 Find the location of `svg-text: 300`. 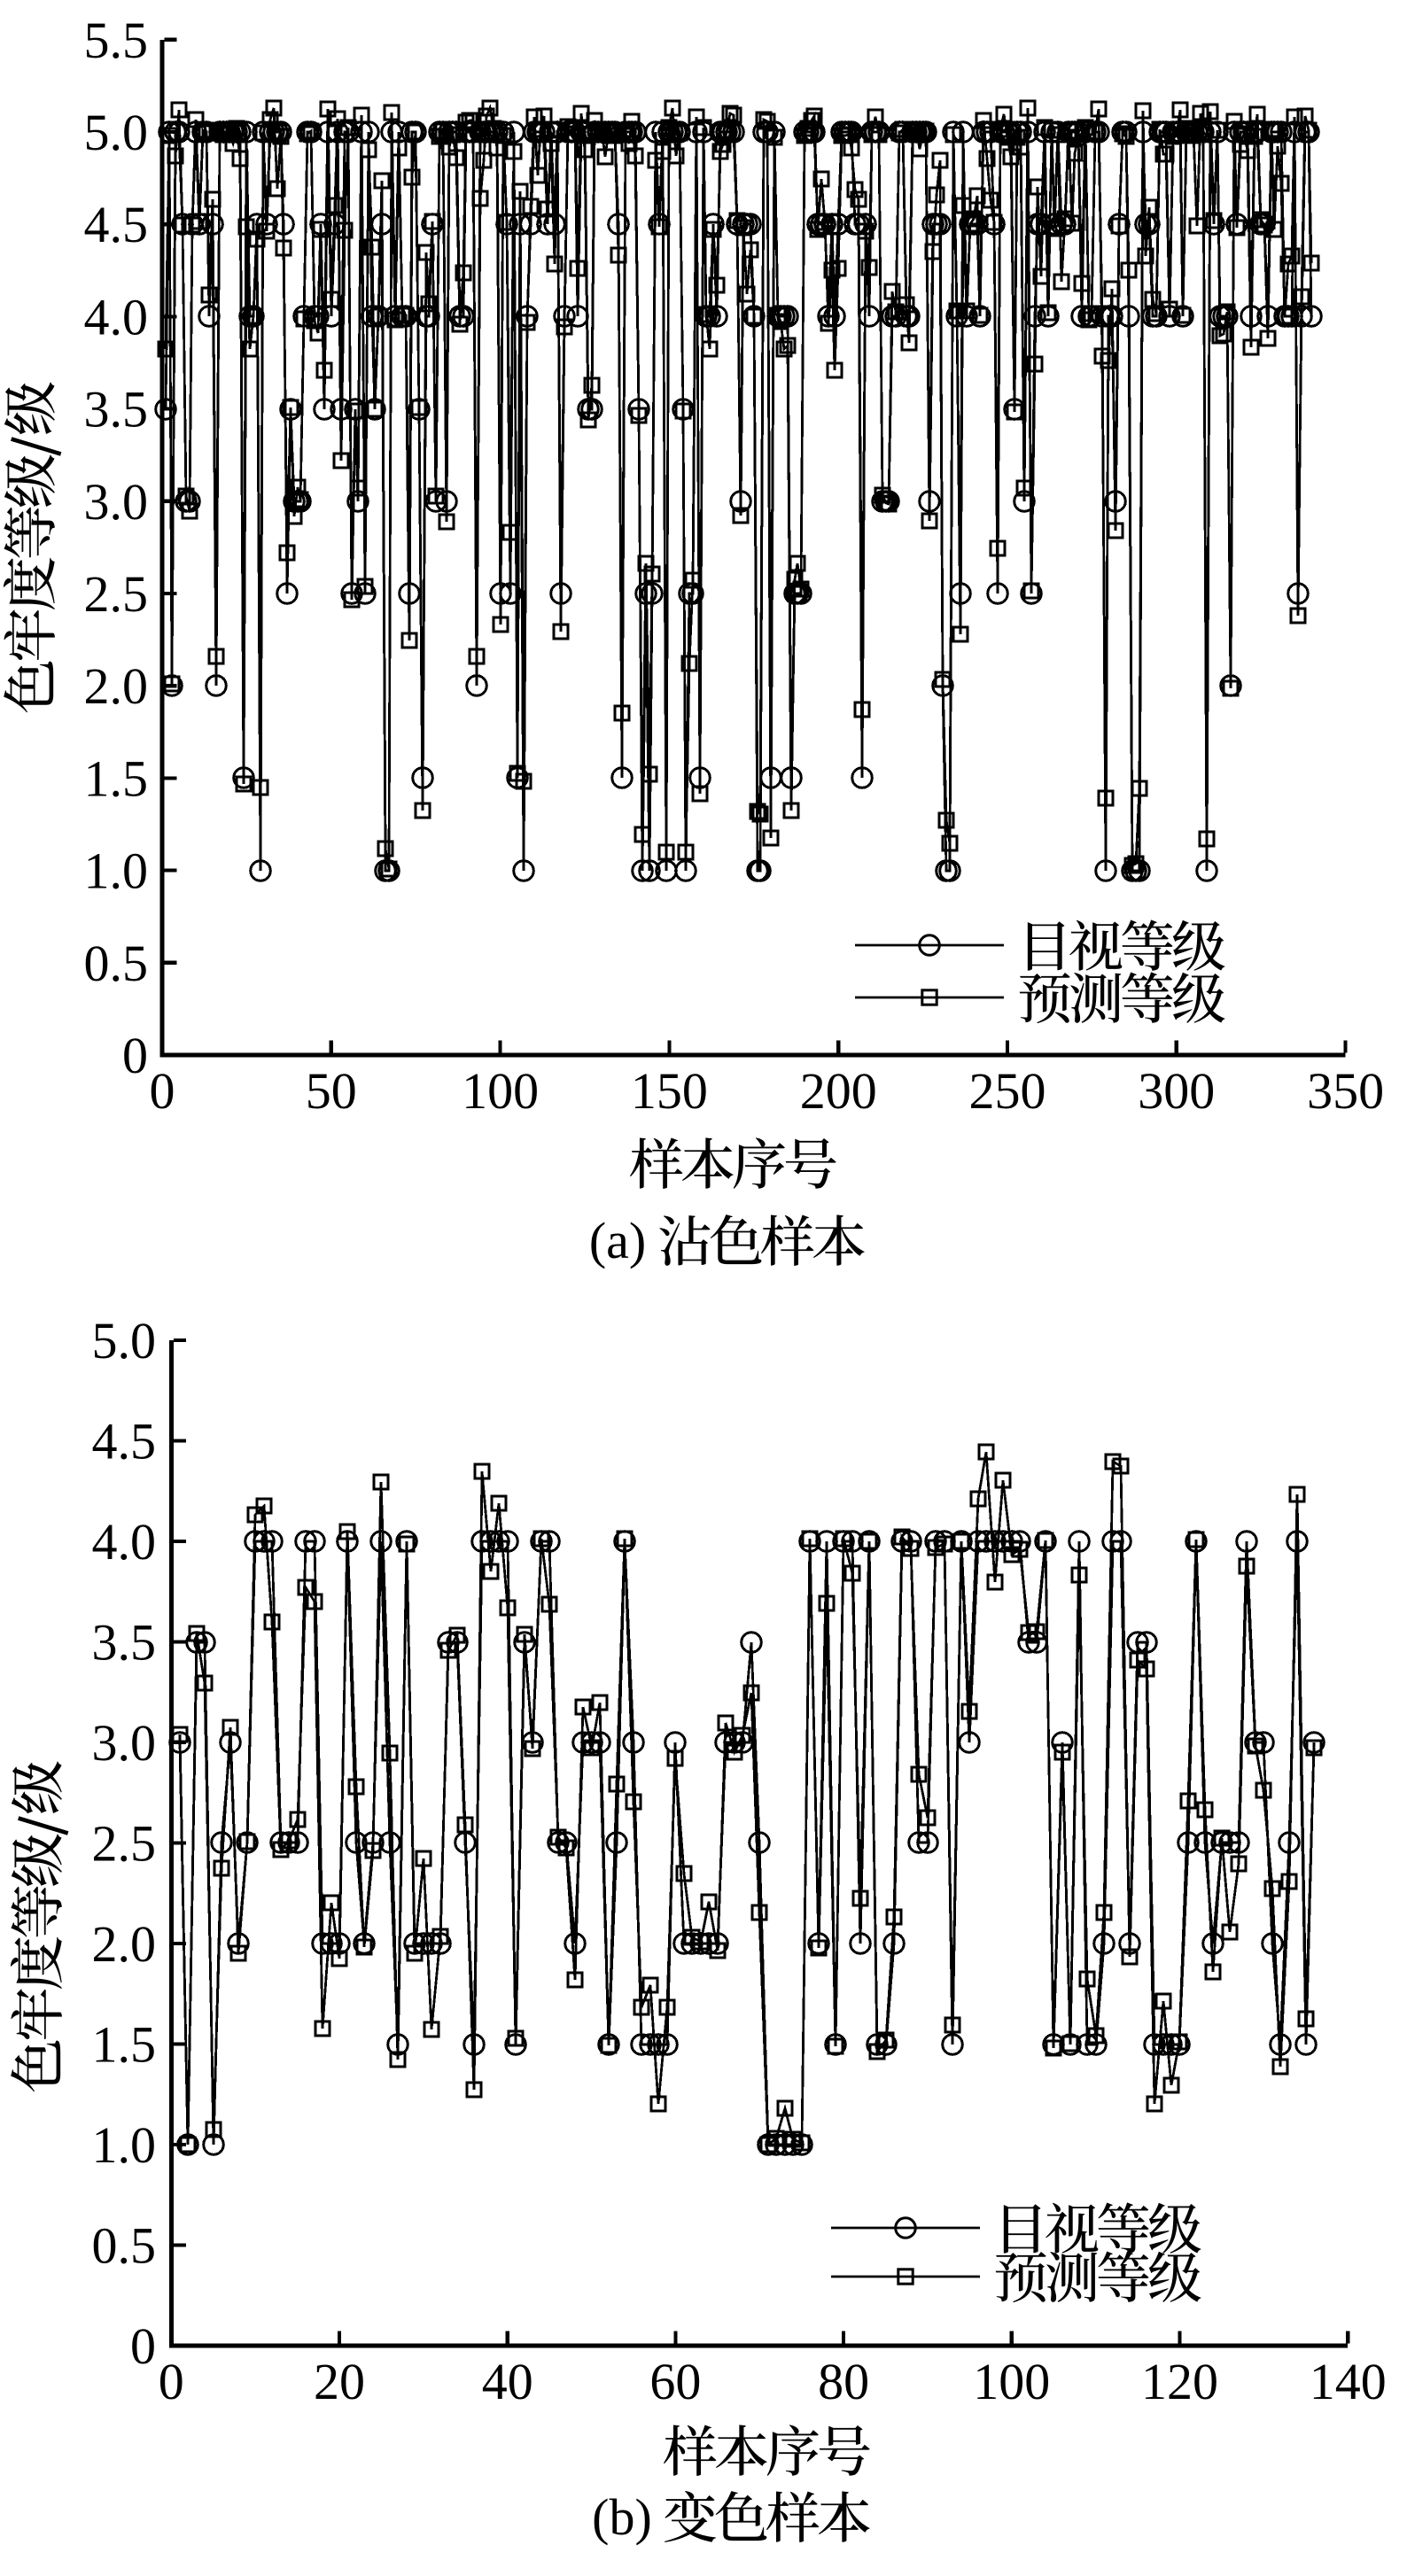

svg-text: 300 is located at coordinates (1177, 1091).